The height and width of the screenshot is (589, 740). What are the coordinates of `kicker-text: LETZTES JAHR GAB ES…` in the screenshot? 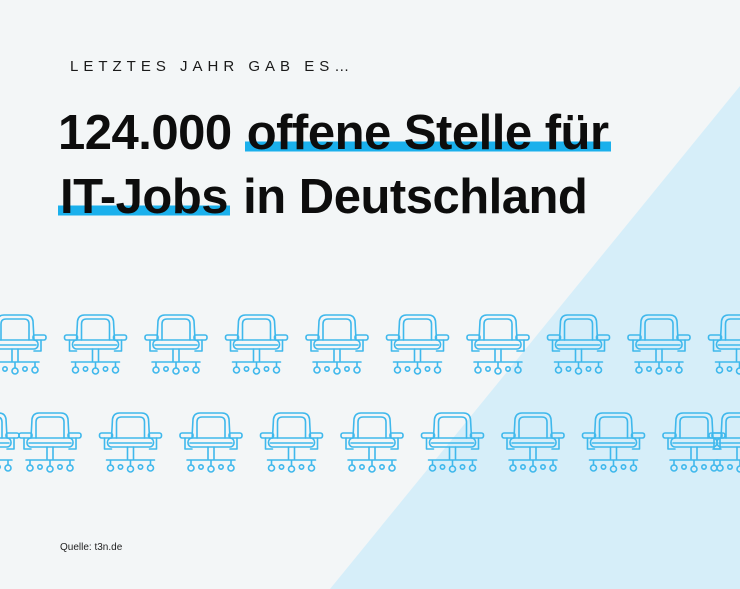 It's located at (212, 66).